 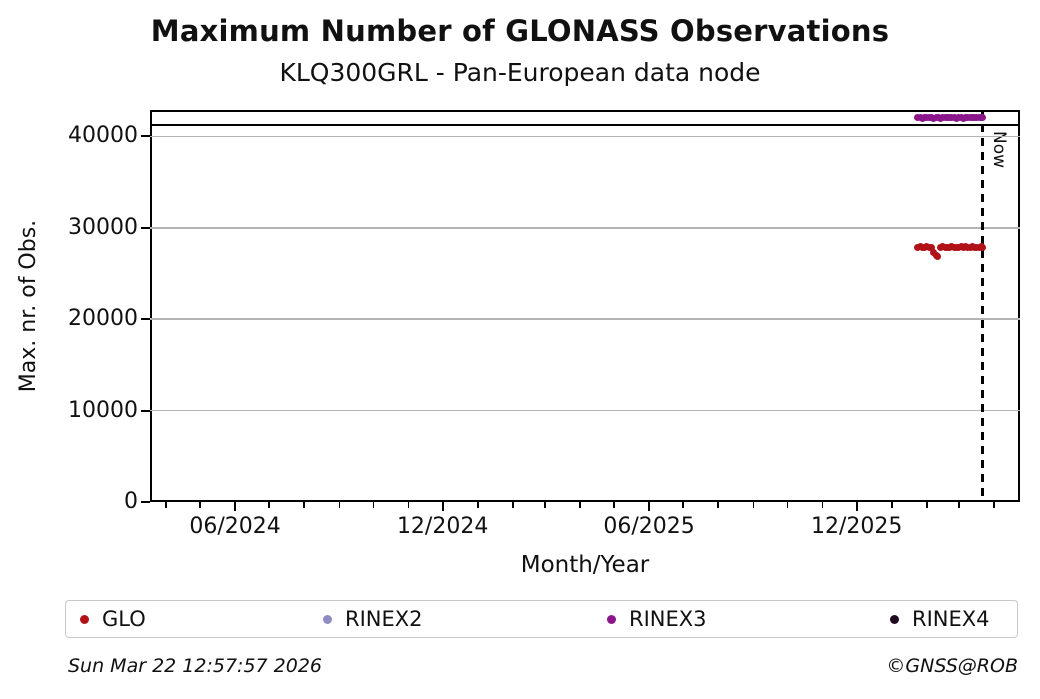 What do you see at coordinates (131, 501) in the screenshot?
I see `y-tick-label: 0` at bounding box center [131, 501].